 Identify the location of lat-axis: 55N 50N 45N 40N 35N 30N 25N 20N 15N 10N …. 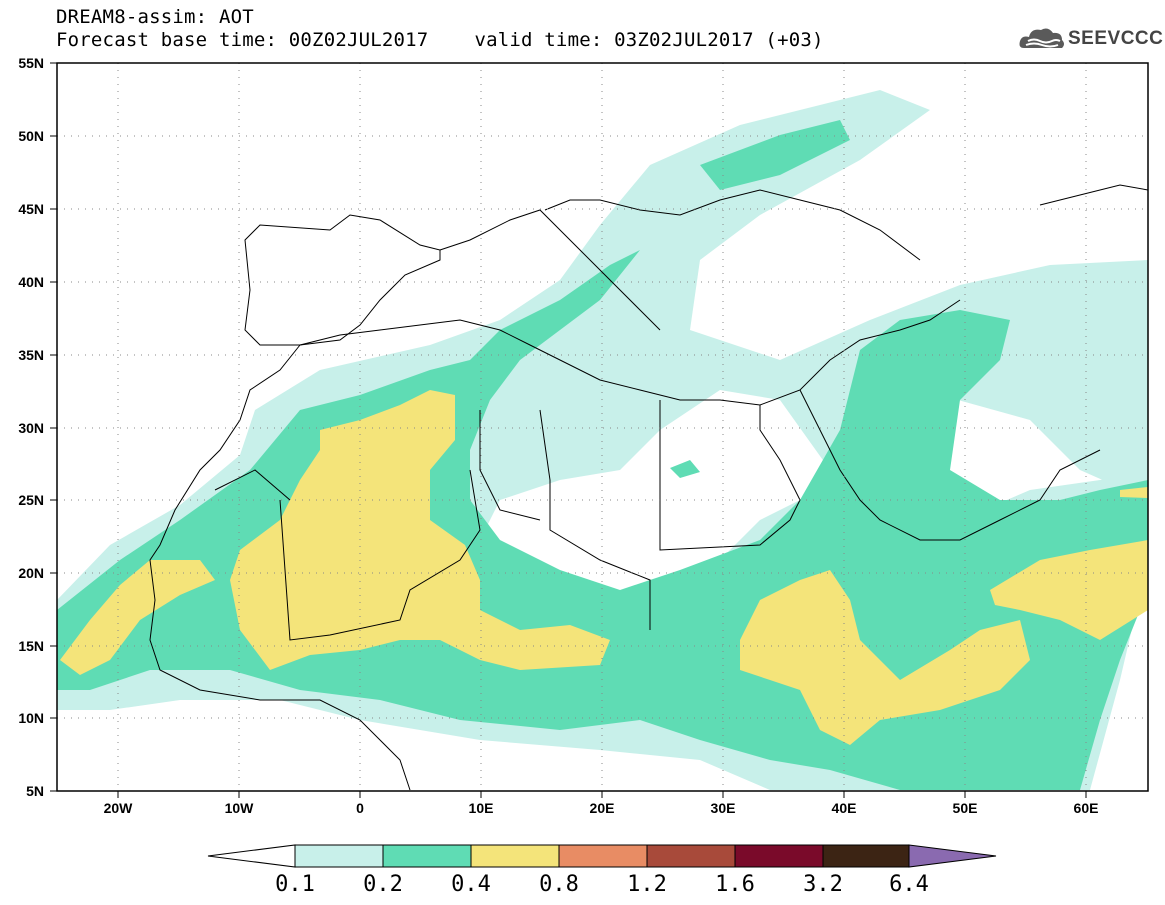
(31, 427).